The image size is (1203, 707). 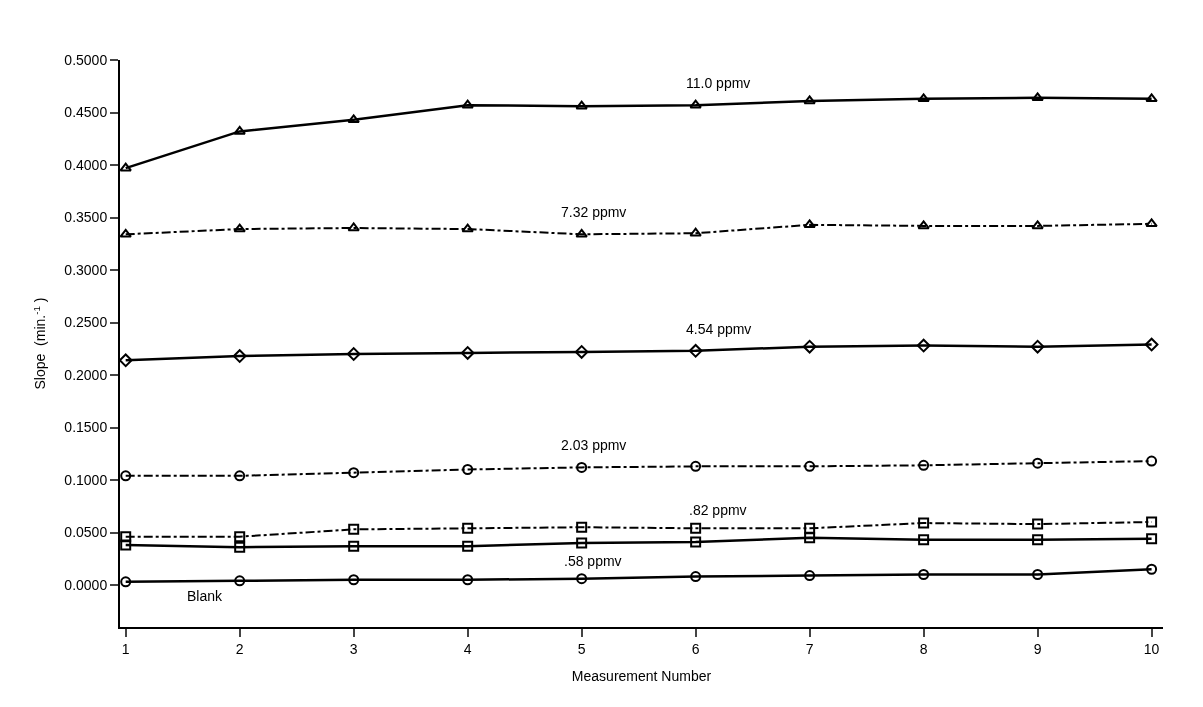 What do you see at coordinates (86, 584) in the screenshot?
I see `y-tick-label: 0.0000` at bounding box center [86, 584].